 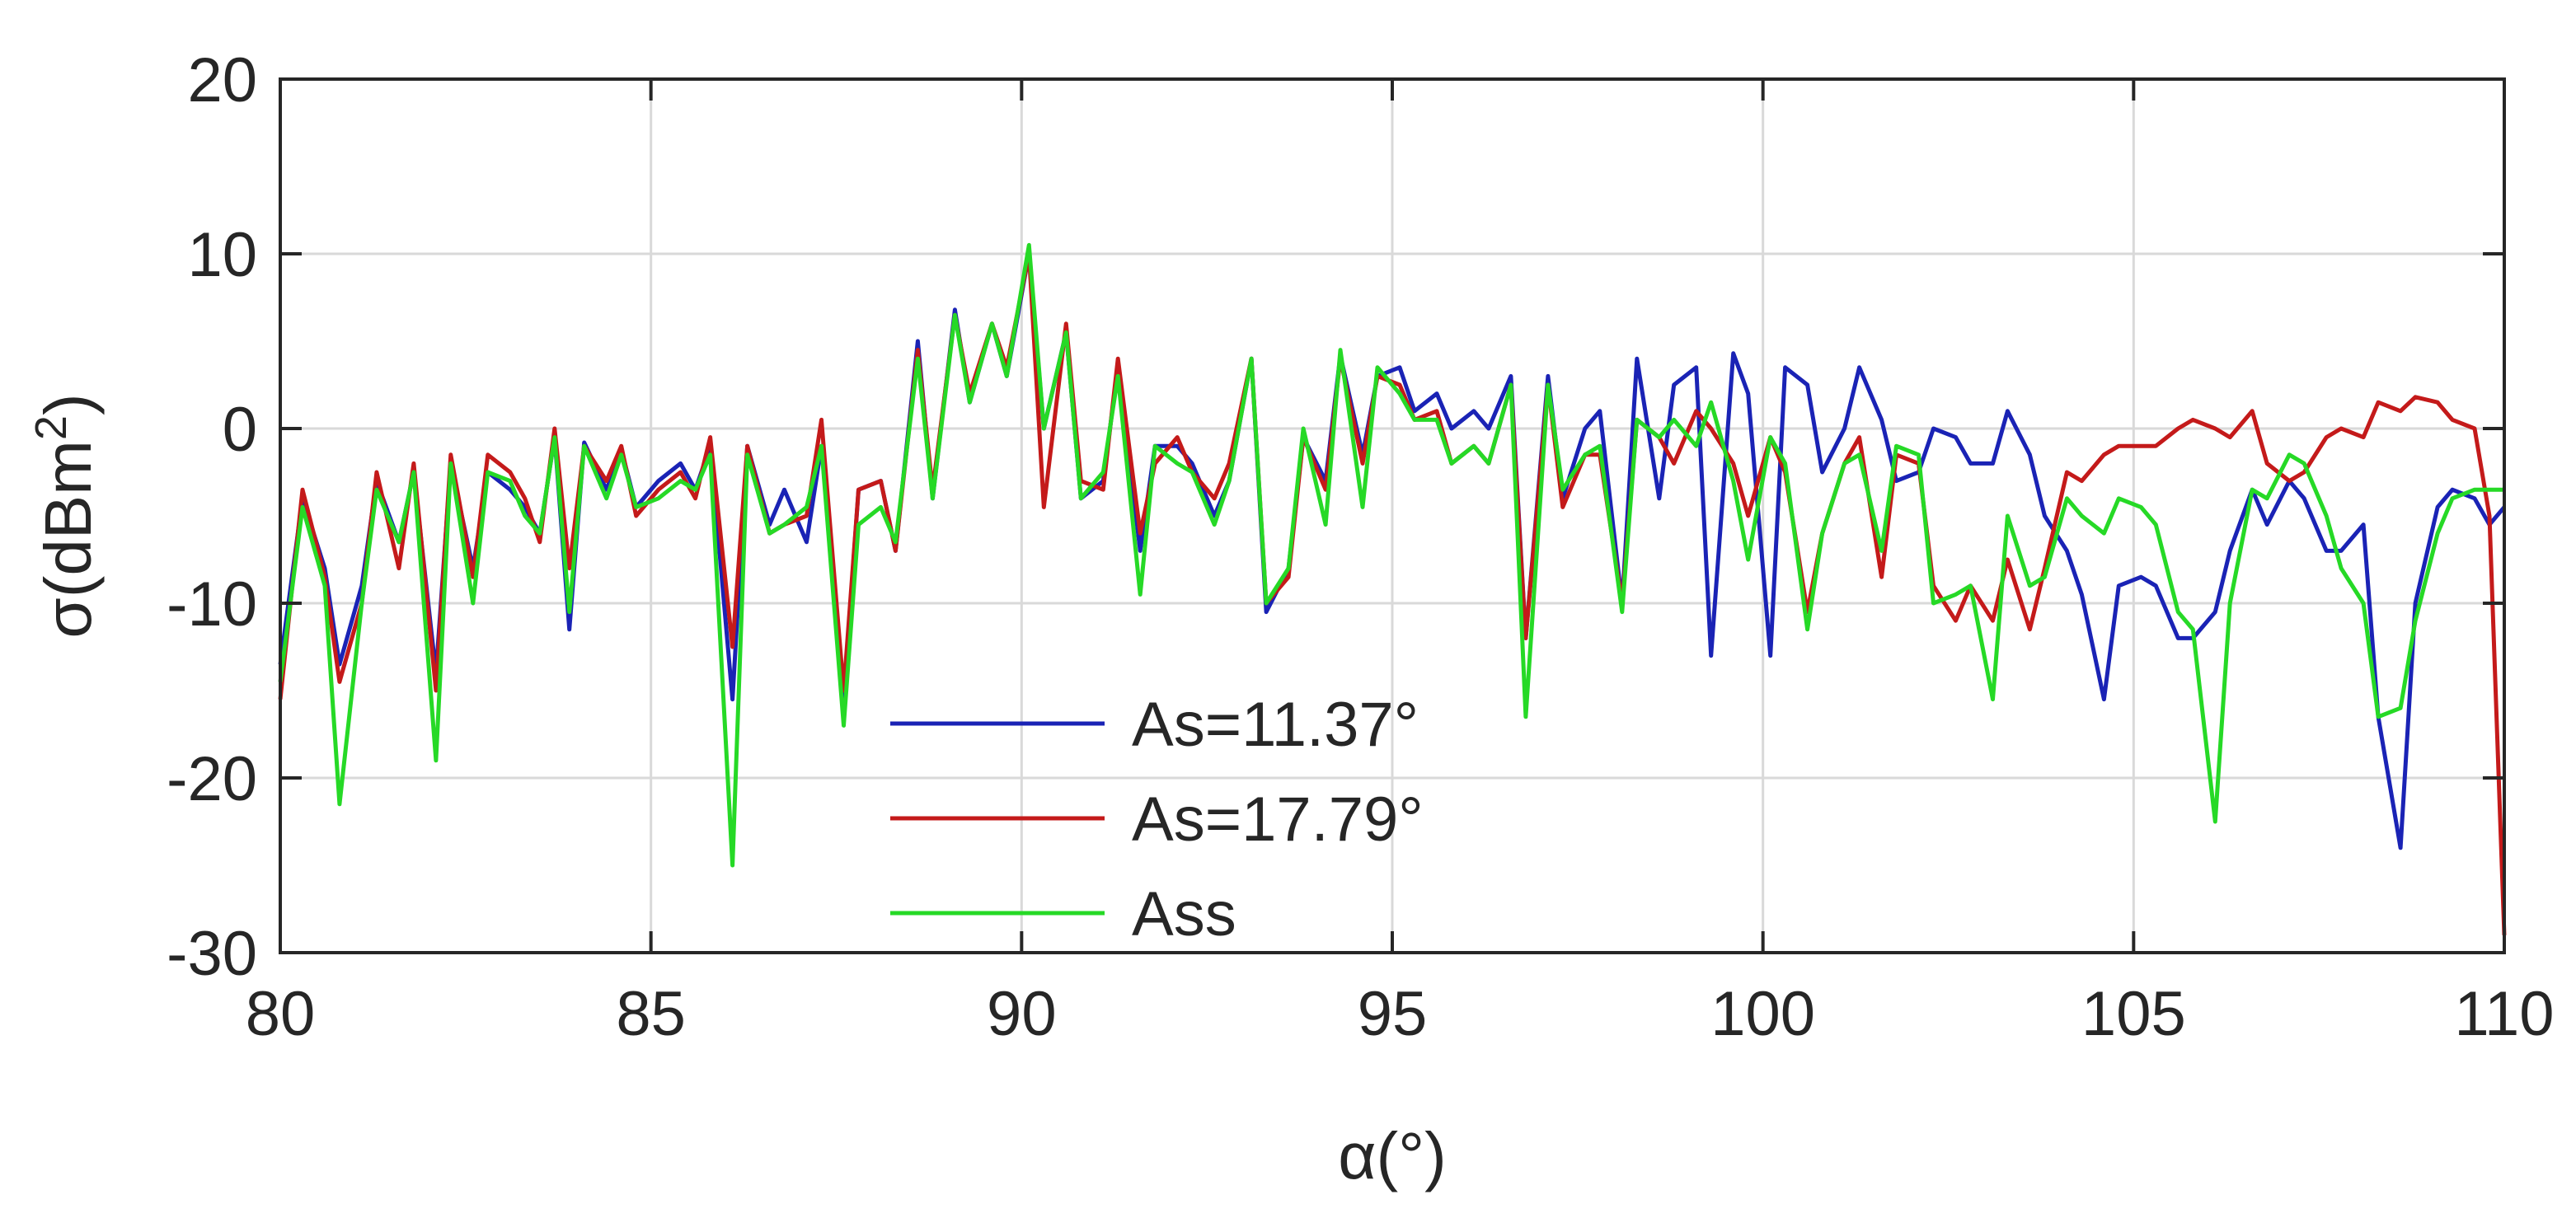 I want to click on y-tick-label: -10, so click(x=212, y=604).